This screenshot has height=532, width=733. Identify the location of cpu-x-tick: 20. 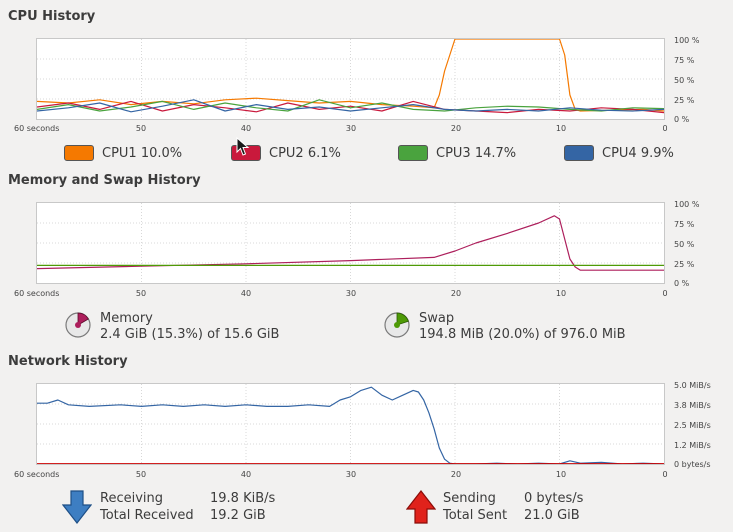
(456, 128).